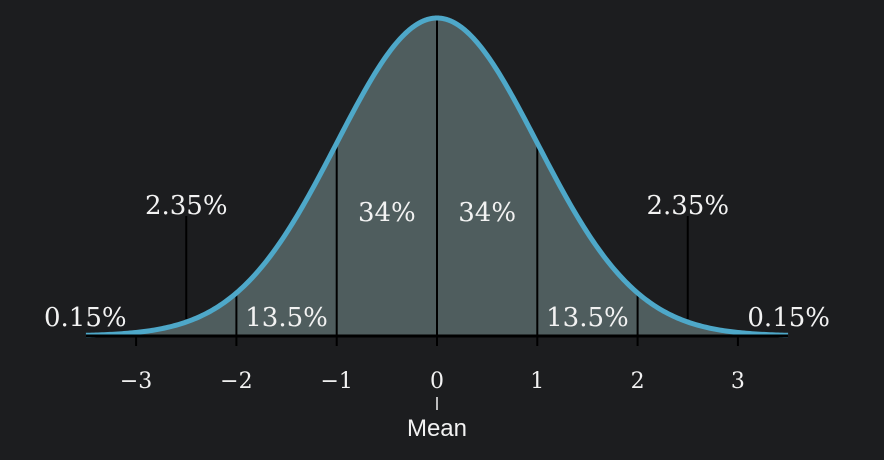  I want to click on tick-label: 0, so click(437, 381).